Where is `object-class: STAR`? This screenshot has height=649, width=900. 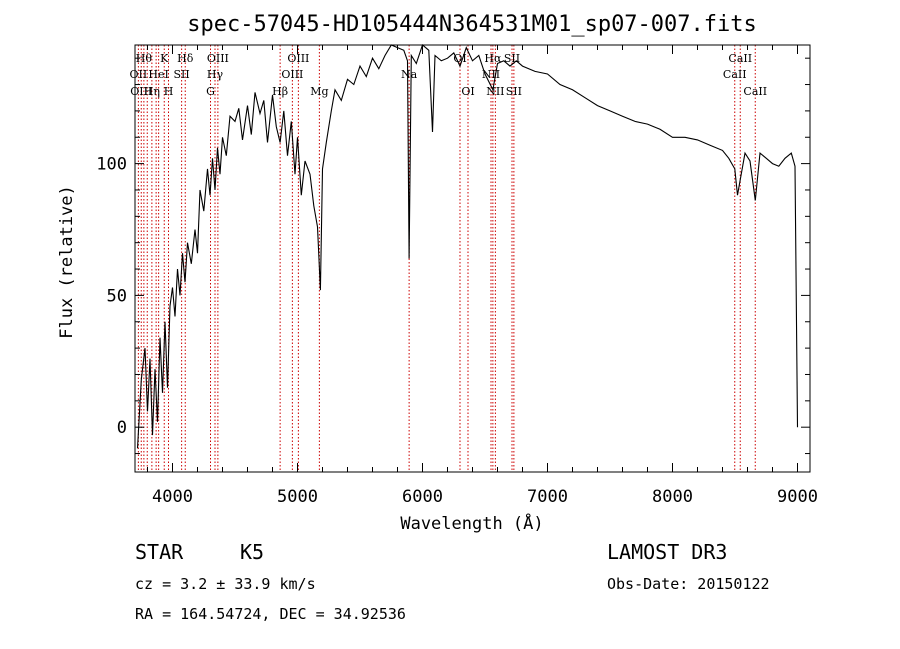 object-class: STAR is located at coordinates (159, 552).